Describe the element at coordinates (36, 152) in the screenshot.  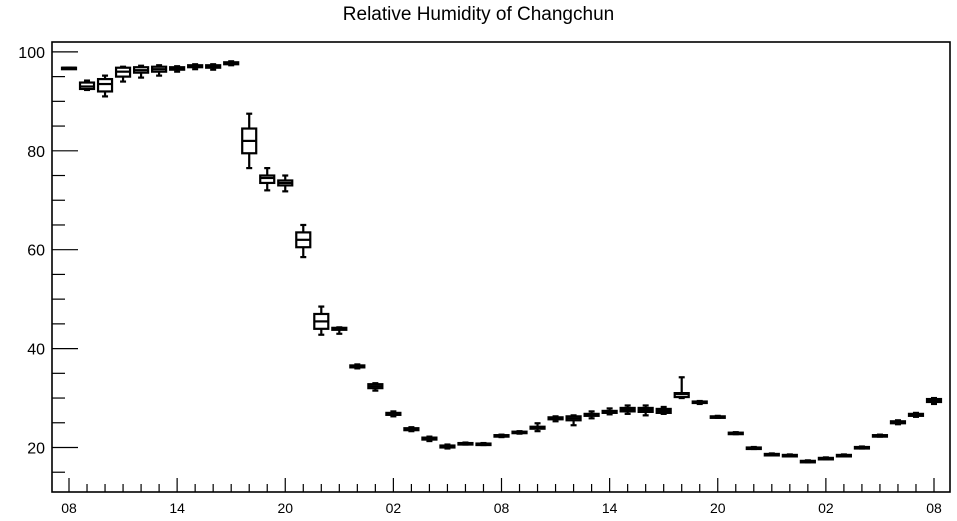
I see `y-tick-label: 80` at that location.